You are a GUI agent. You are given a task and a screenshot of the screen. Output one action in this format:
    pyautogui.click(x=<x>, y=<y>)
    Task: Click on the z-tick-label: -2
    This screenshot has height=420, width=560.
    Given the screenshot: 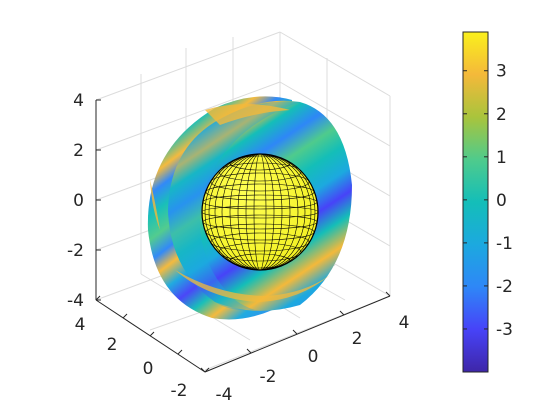 What is the action you would take?
    pyautogui.click(x=75, y=251)
    